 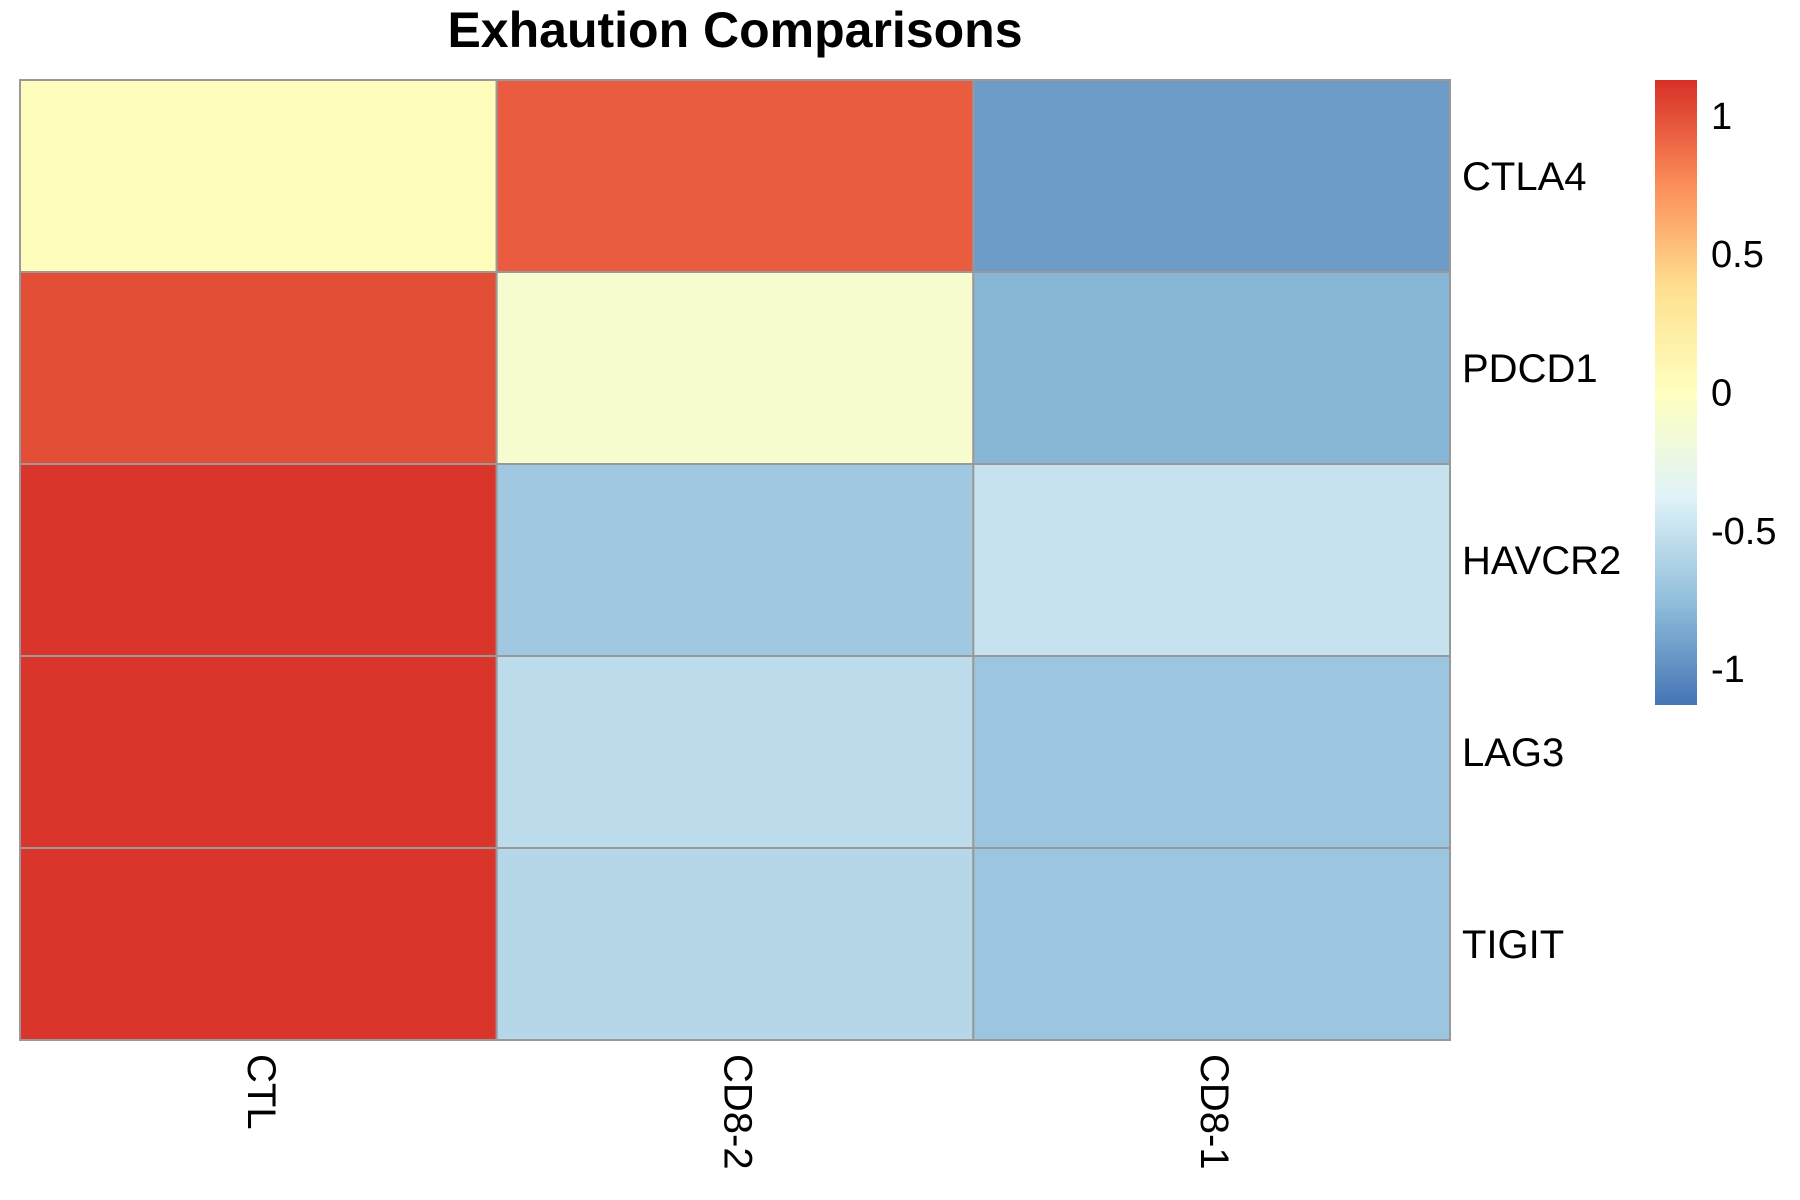 What do you see at coordinates (258, 368) in the screenshot?
I see `cell-pdcd1-ctl` at bounding box center [258, 368].